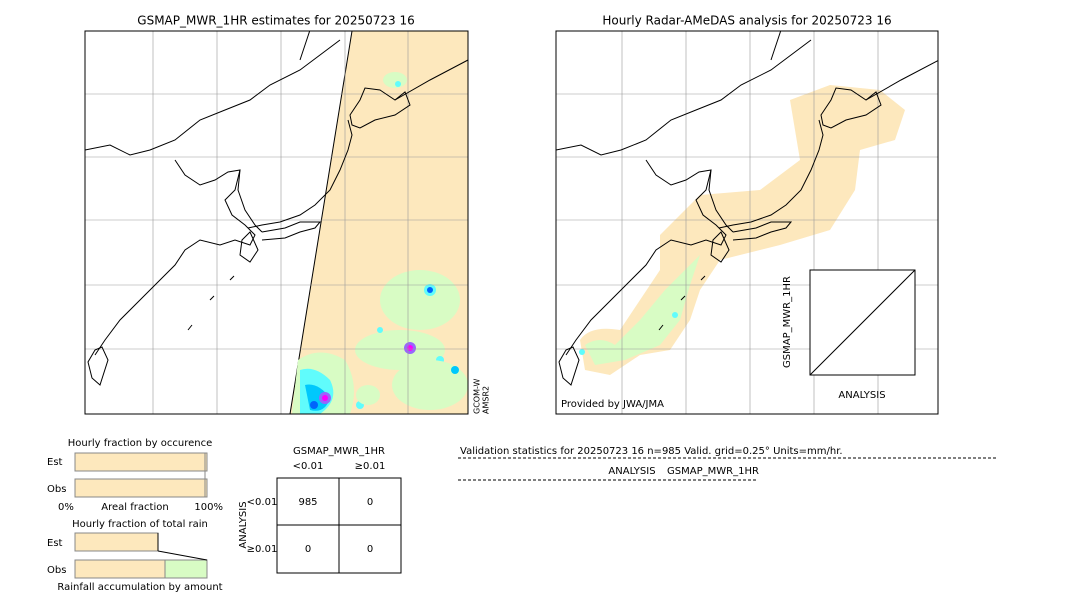  Describe the element at coordinates (477, 396) in the screenshot. I see `sensor-label: GCOM-W` at that location.